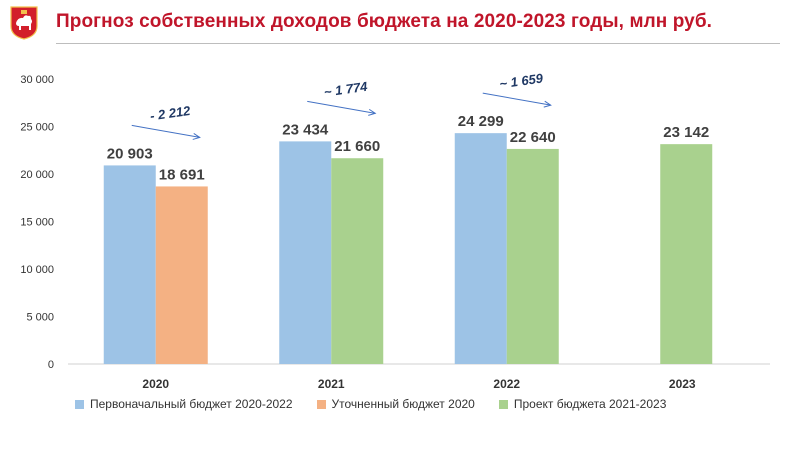 This screenshot has width=800, height=450. What do you see at coordinates (155, 384) in the screenshot?
I see `x-tick-label: 2020` at bounding box center [155, 384].